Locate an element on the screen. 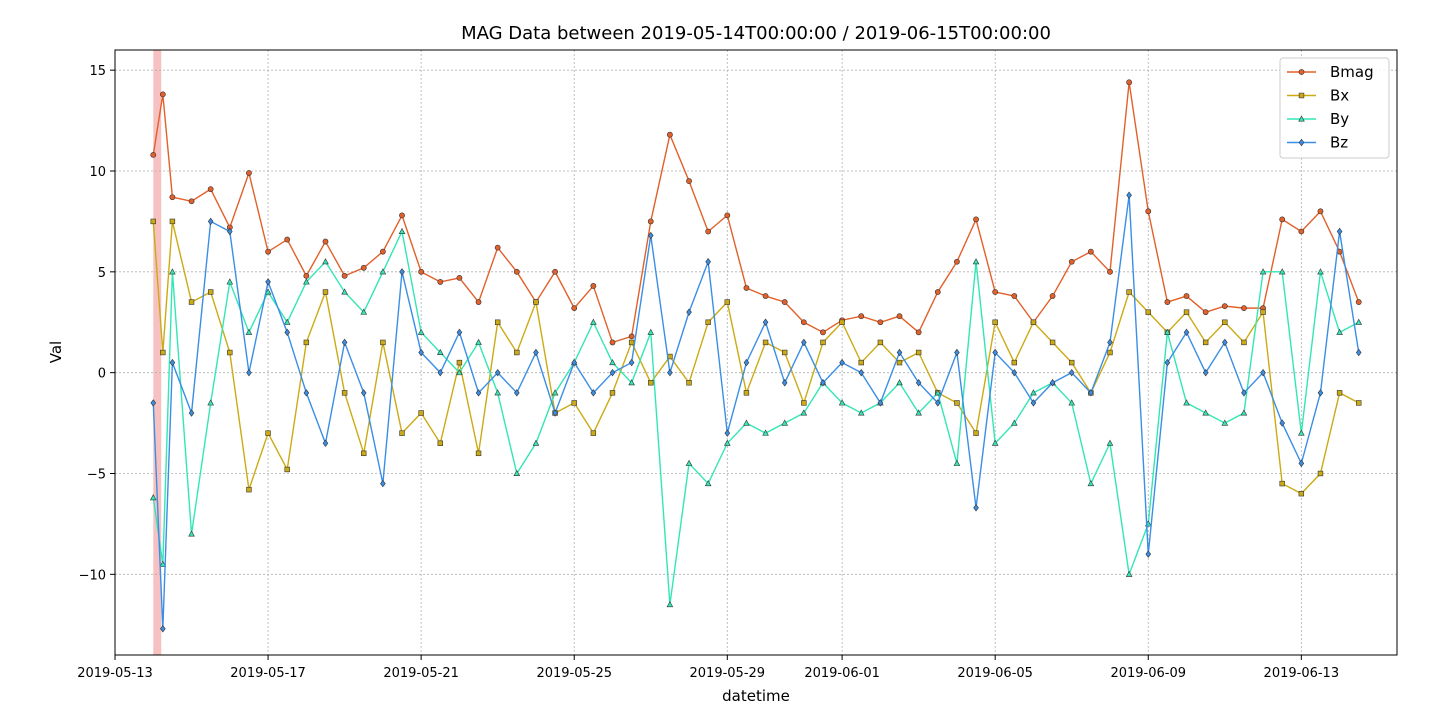 This screenshot has width=1440, height=720. legend-item-bmag: Bmag is located at coordinates (1330, 72).